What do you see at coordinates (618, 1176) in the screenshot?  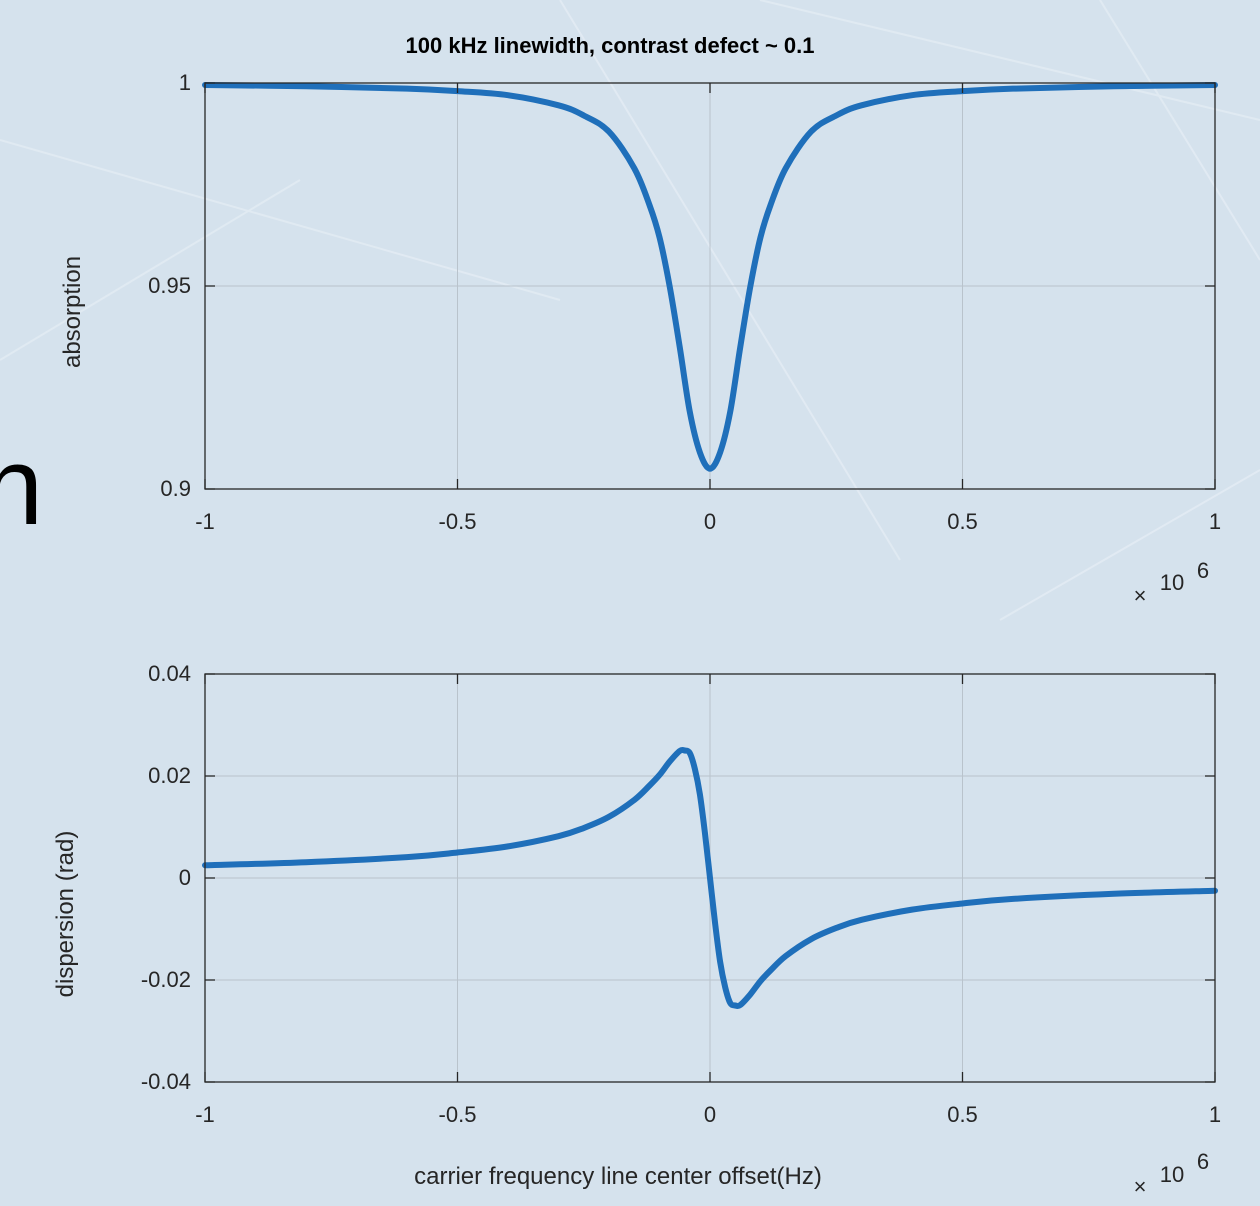 I see `x-axis-label: carrier frequency line center offset(Hz)` at bounding box center [618, 1176].